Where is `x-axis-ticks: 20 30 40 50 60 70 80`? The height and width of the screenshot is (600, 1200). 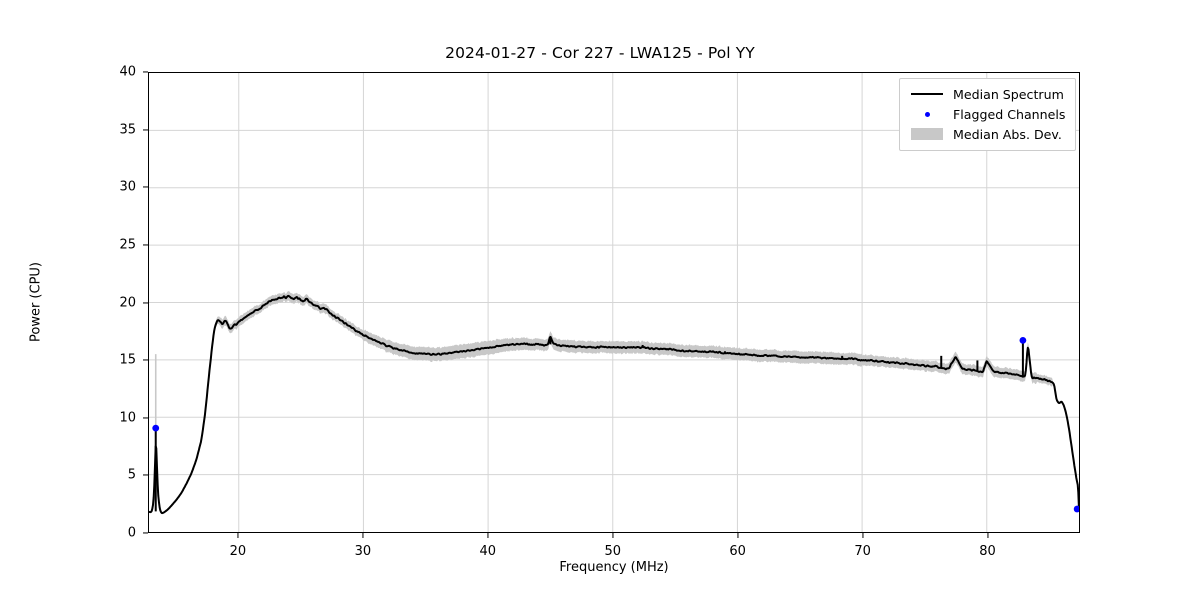
x-axis-ticks: 20 30 40 50 60 70 80 is located at coordinates (614, 553).